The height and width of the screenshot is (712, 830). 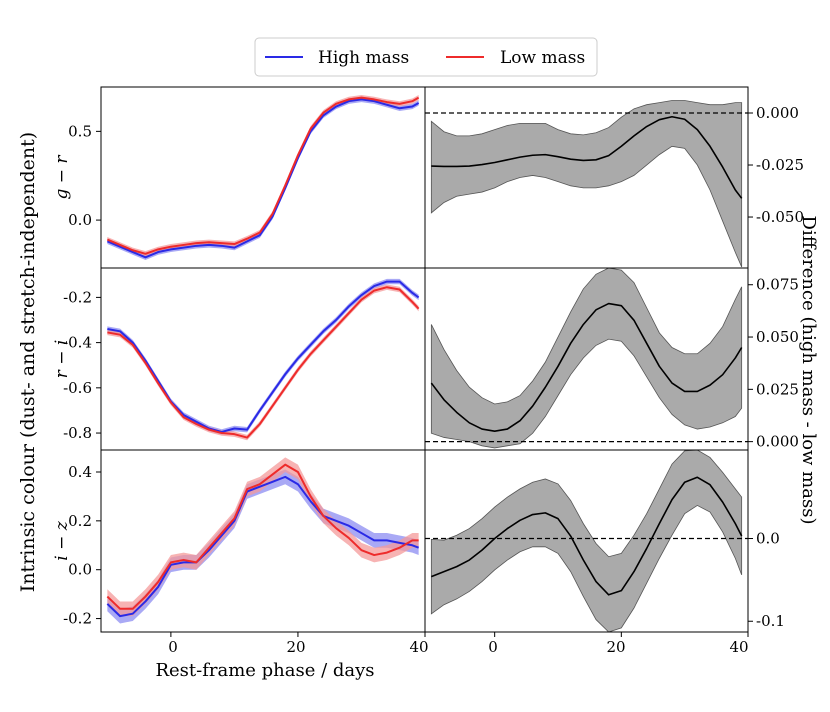 I want to click on panel-y-label: r − i, so click(x=62, y=359).